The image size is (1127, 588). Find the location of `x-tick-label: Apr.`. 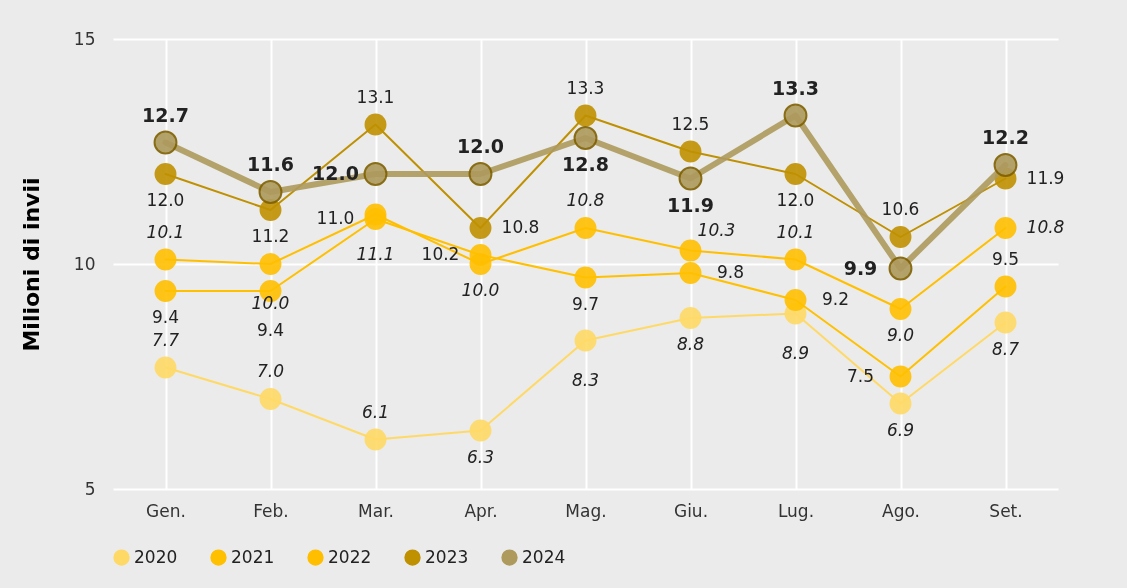

x-tick-label: Apr. is located at coordinates (481, 510).